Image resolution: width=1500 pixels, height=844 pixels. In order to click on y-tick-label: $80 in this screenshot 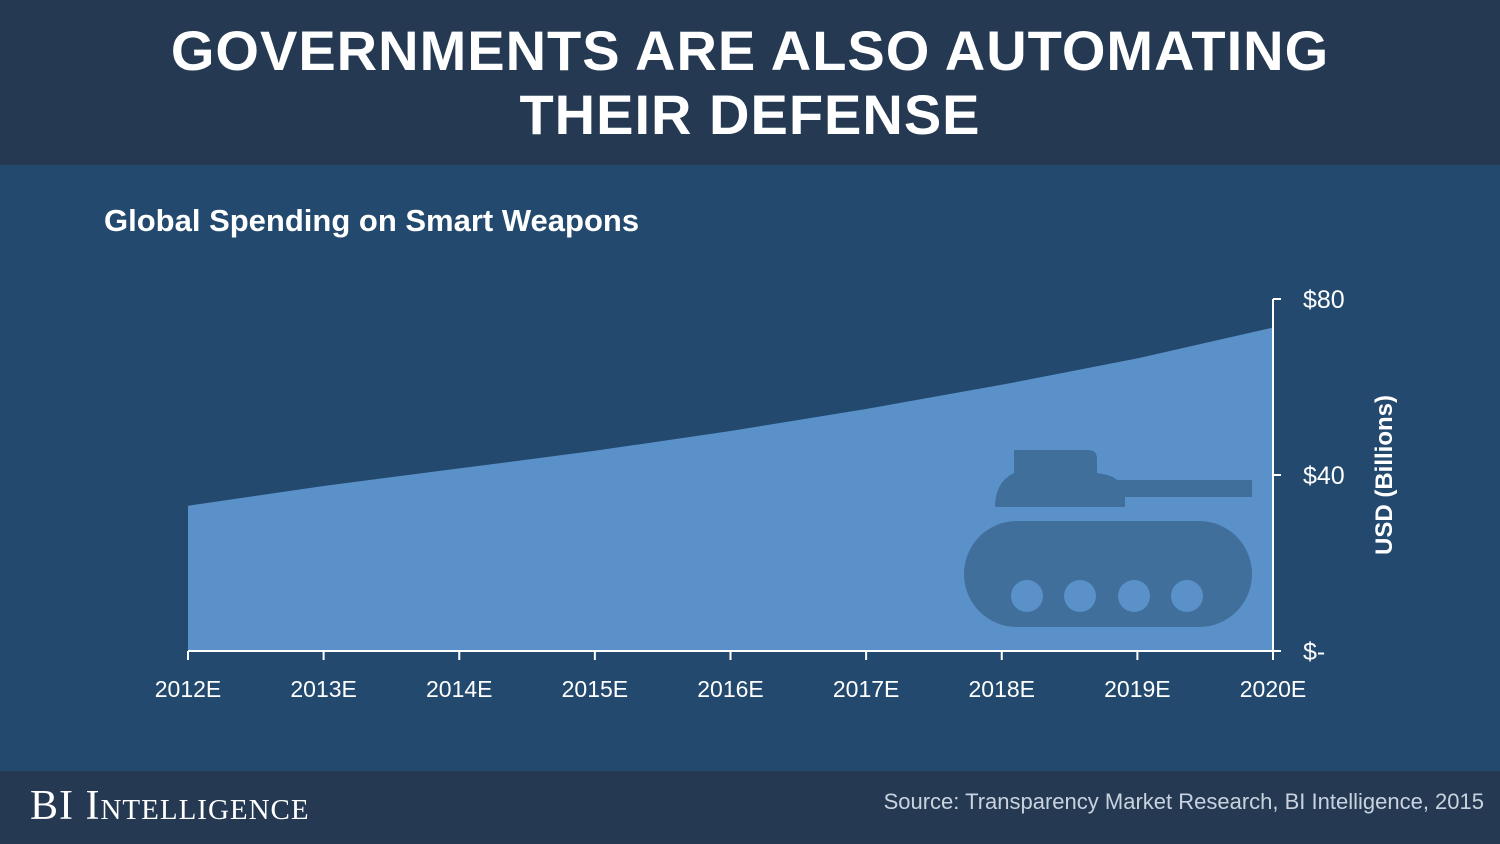, I will do `click(1324, 300)`.